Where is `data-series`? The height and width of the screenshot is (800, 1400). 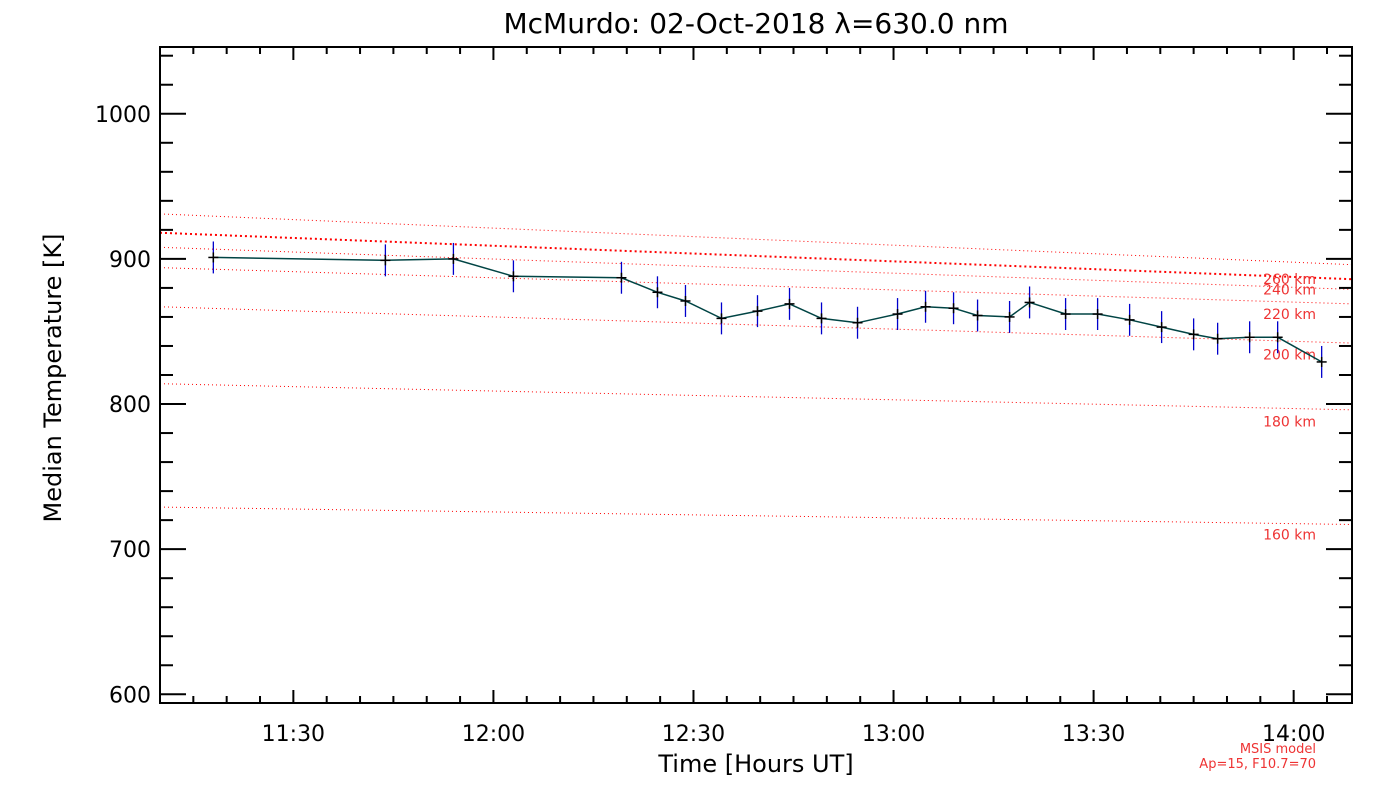
data-series is located at coordinates (767, 309).